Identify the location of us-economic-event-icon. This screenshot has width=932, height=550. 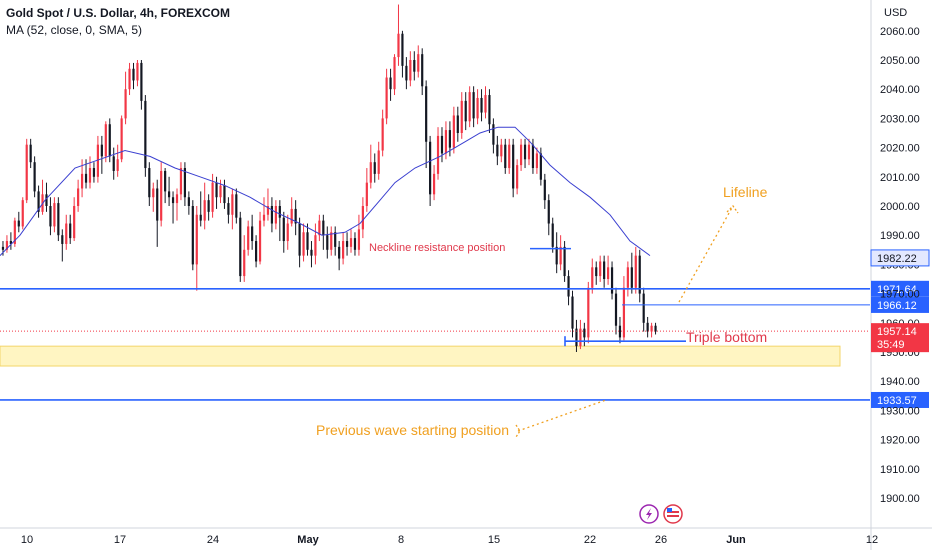
(673, 514).